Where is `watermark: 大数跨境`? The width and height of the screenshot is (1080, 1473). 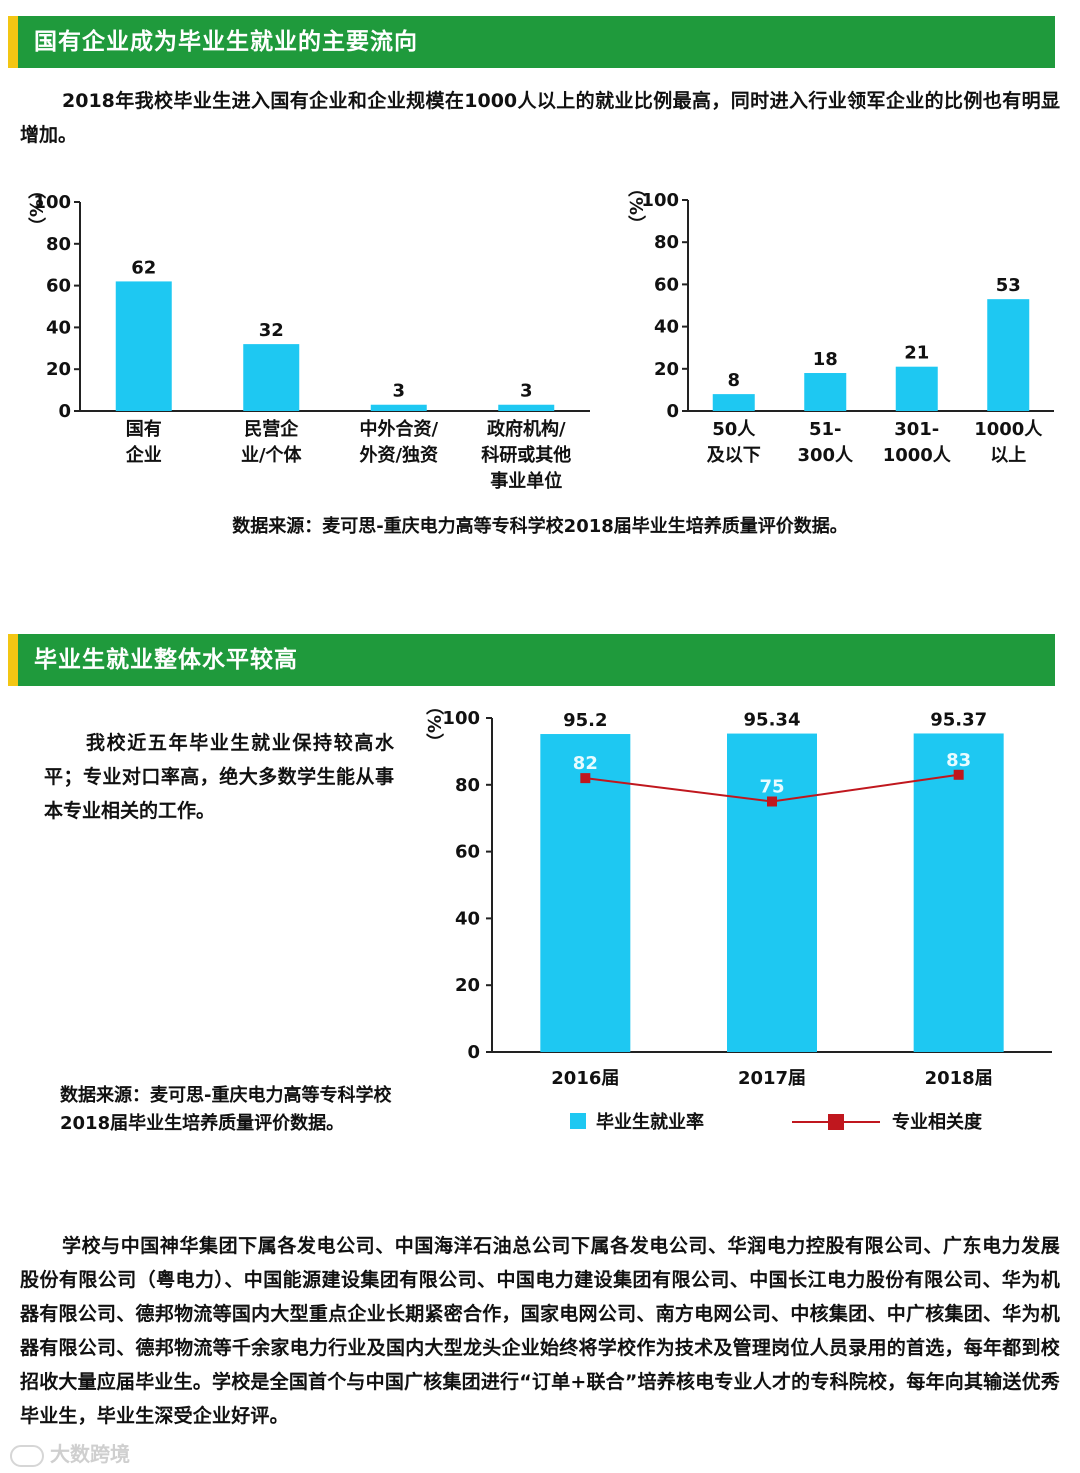 watermark: 大数跨境 is located at coordinates (70, 1452).